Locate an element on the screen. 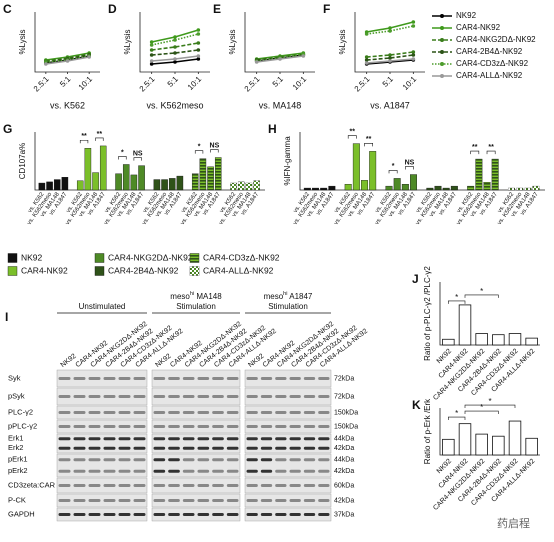 The height and width of the screenshot is (542, 554). row-label: pErk1 is located at coordinates (18, 459).